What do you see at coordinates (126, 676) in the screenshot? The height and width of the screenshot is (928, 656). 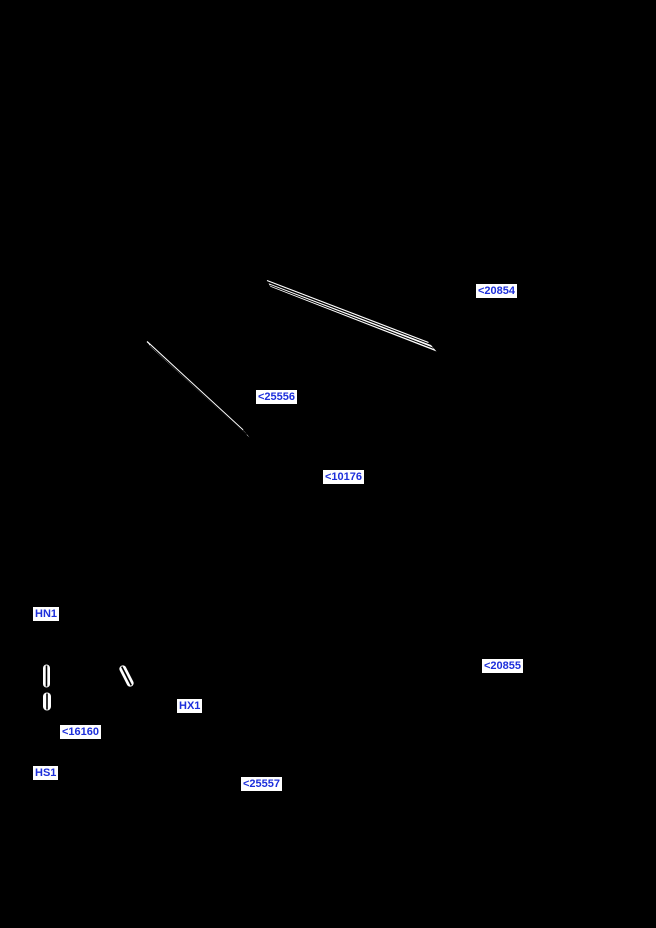 I see `part-fastener-stud-tilted` at bounding box center [126, 676].